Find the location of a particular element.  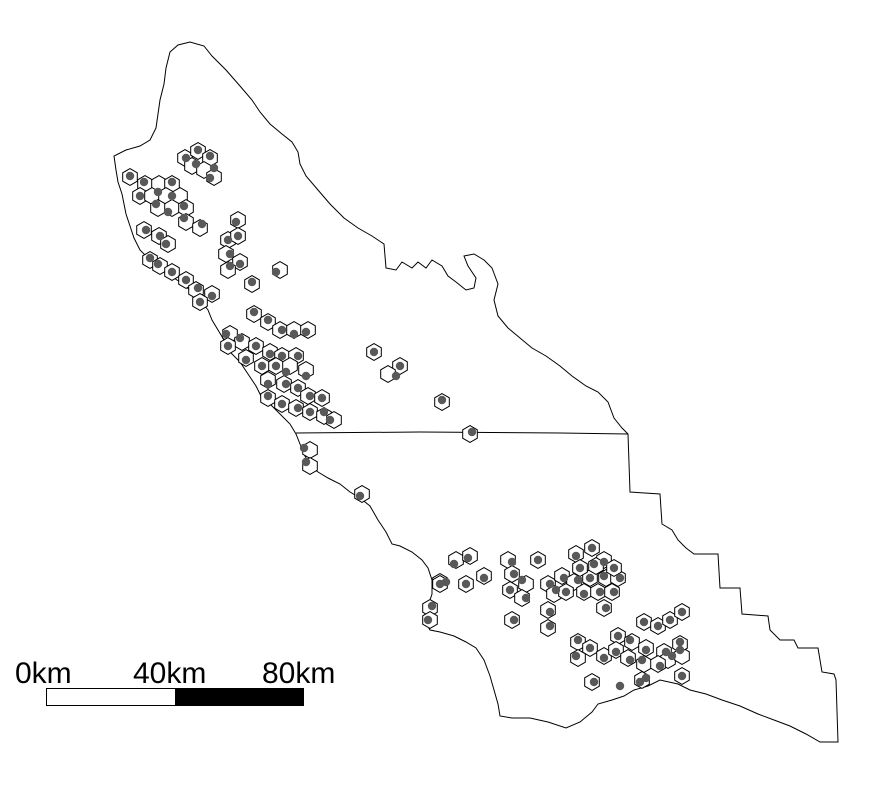

internal-boundary is located at coordinates (462, 433).